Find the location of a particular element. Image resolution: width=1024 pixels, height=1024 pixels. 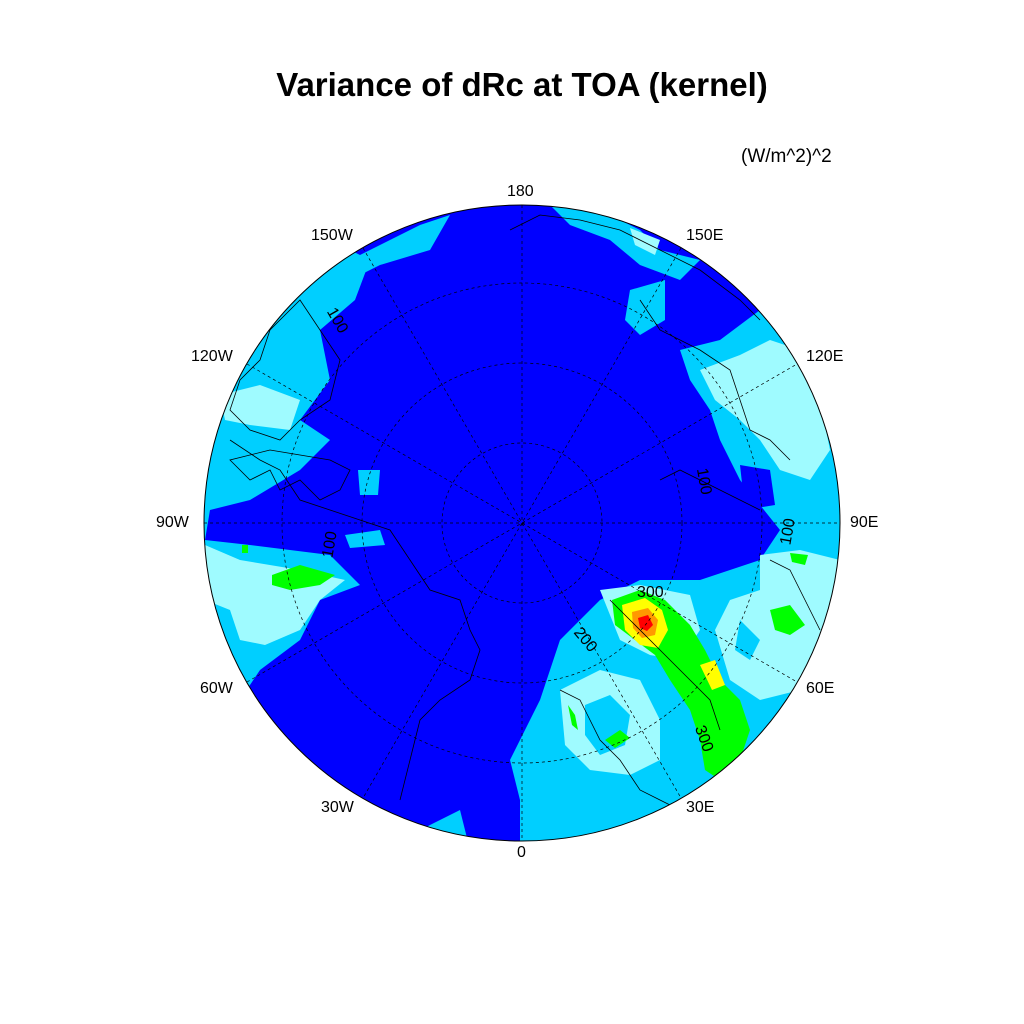

field-green-s is located at coordinates (599, 726).